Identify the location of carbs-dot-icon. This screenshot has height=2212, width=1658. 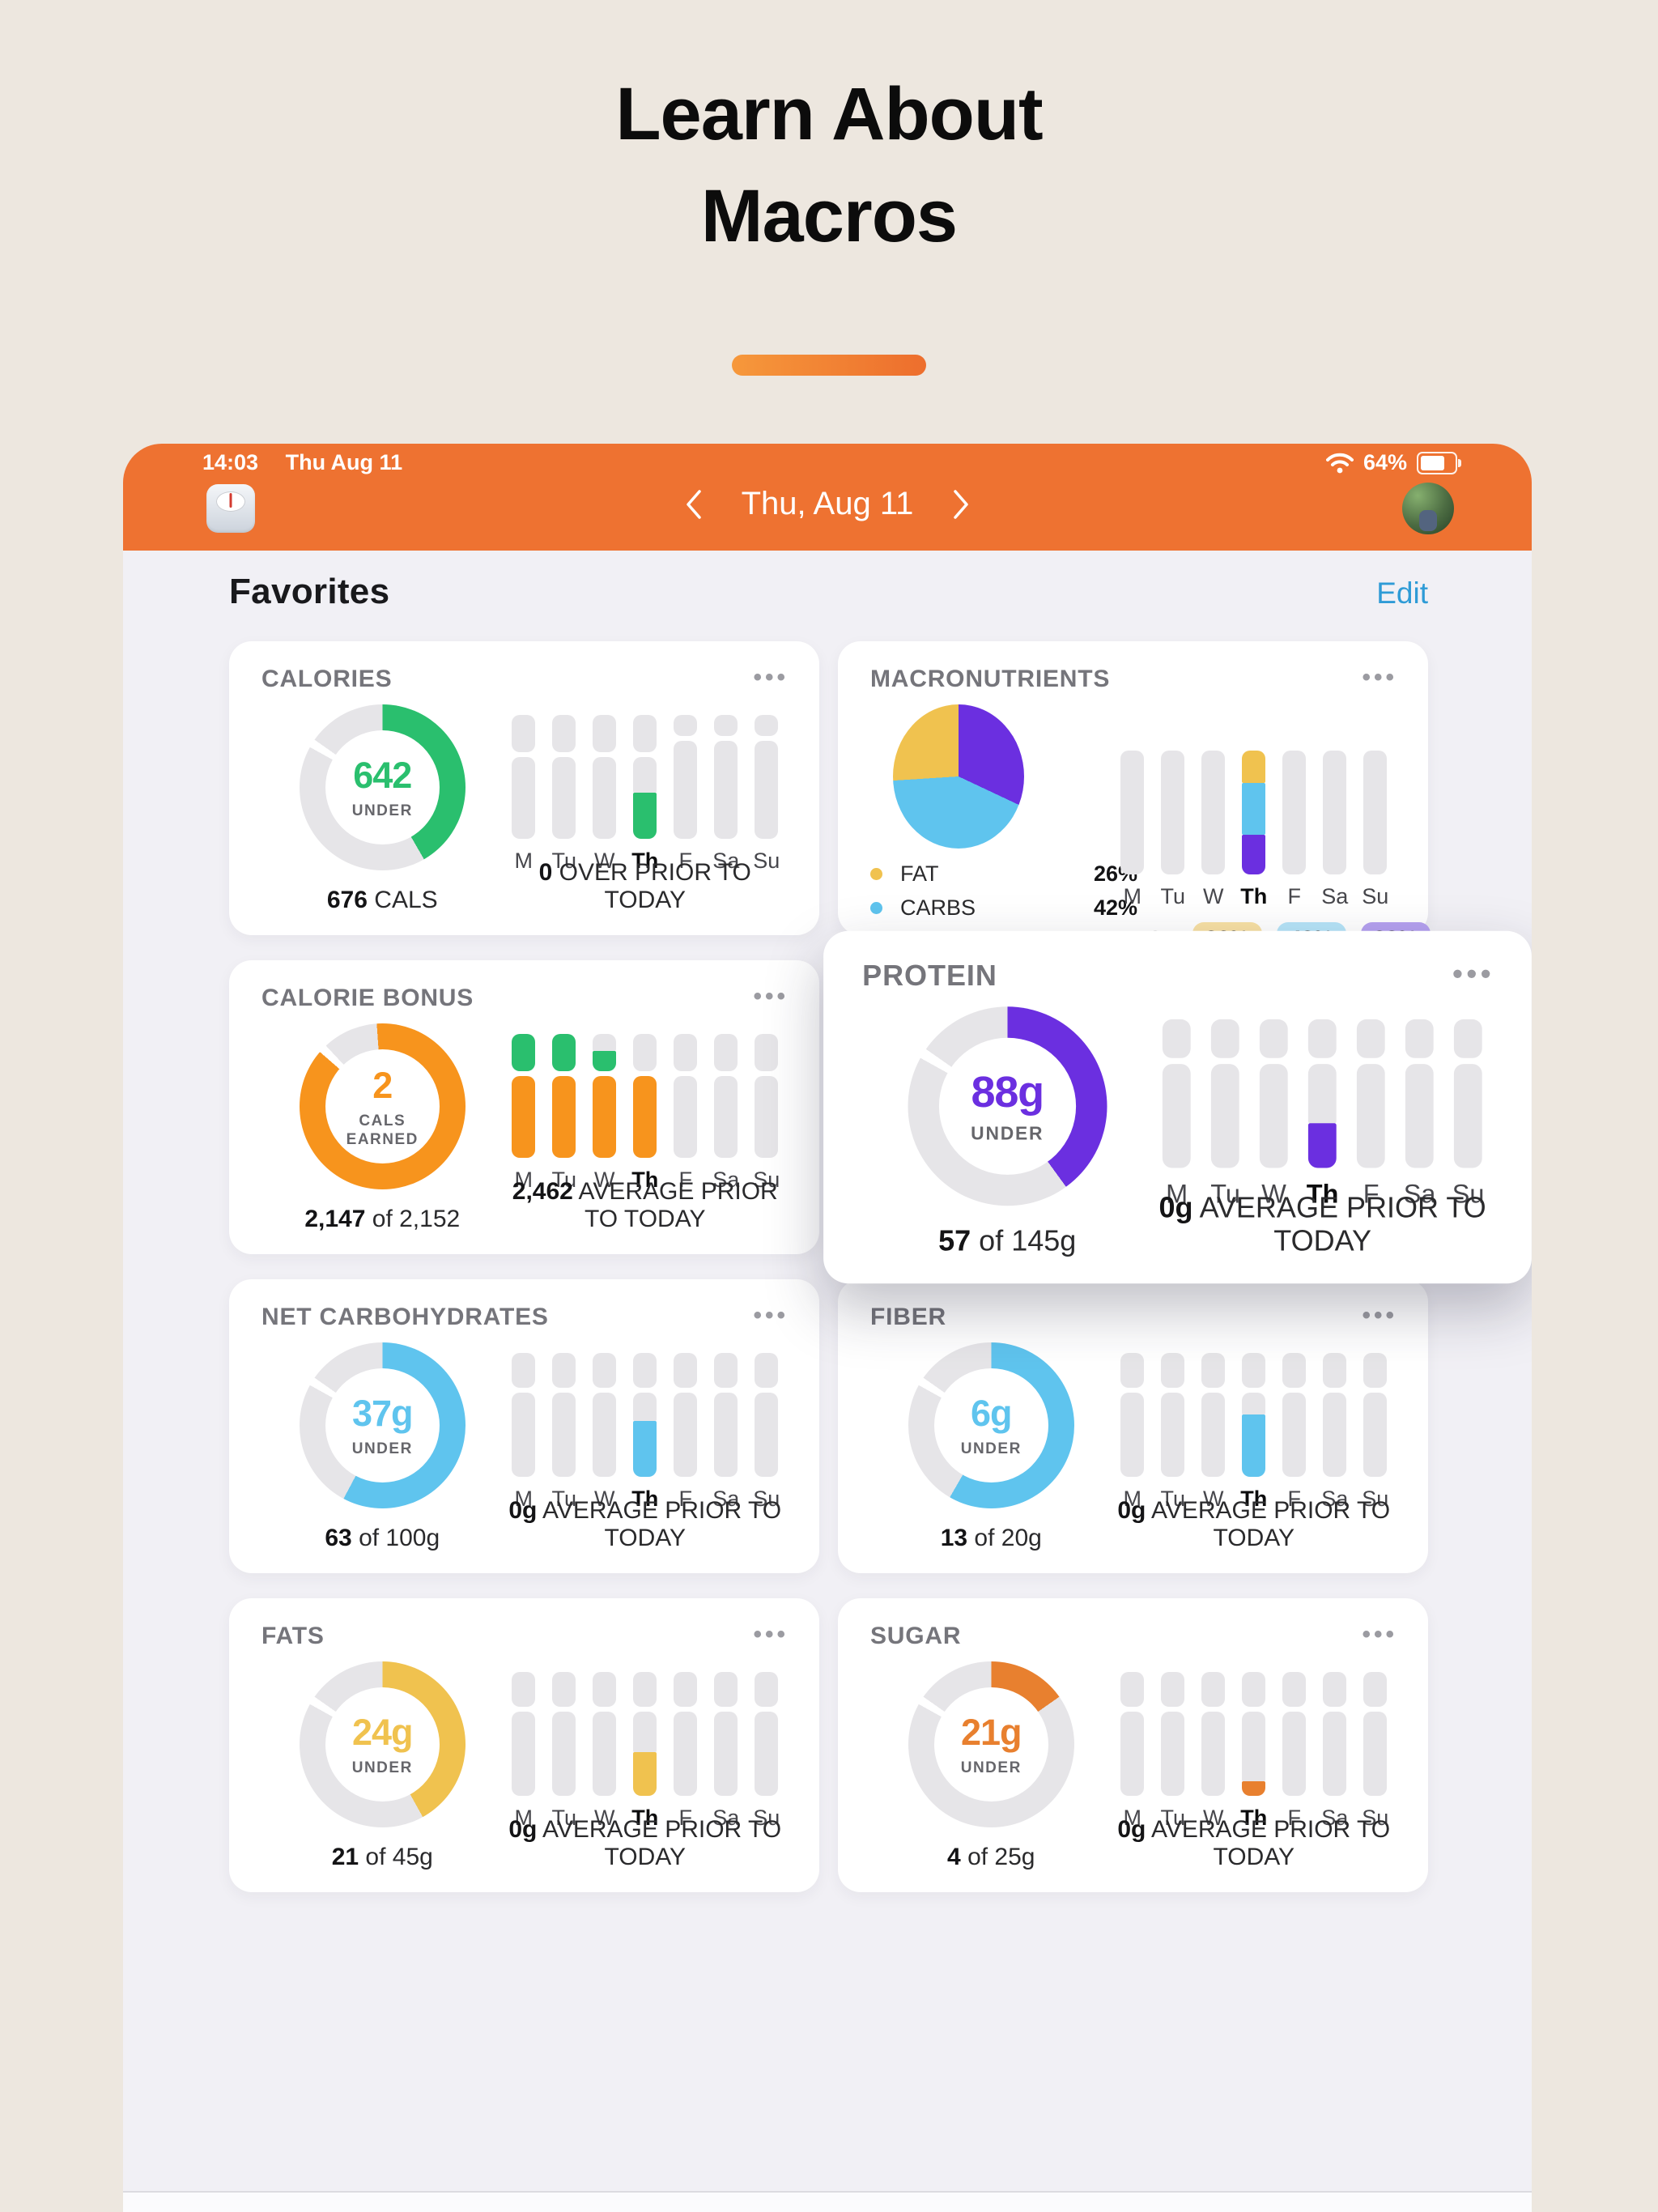
(876, 908).